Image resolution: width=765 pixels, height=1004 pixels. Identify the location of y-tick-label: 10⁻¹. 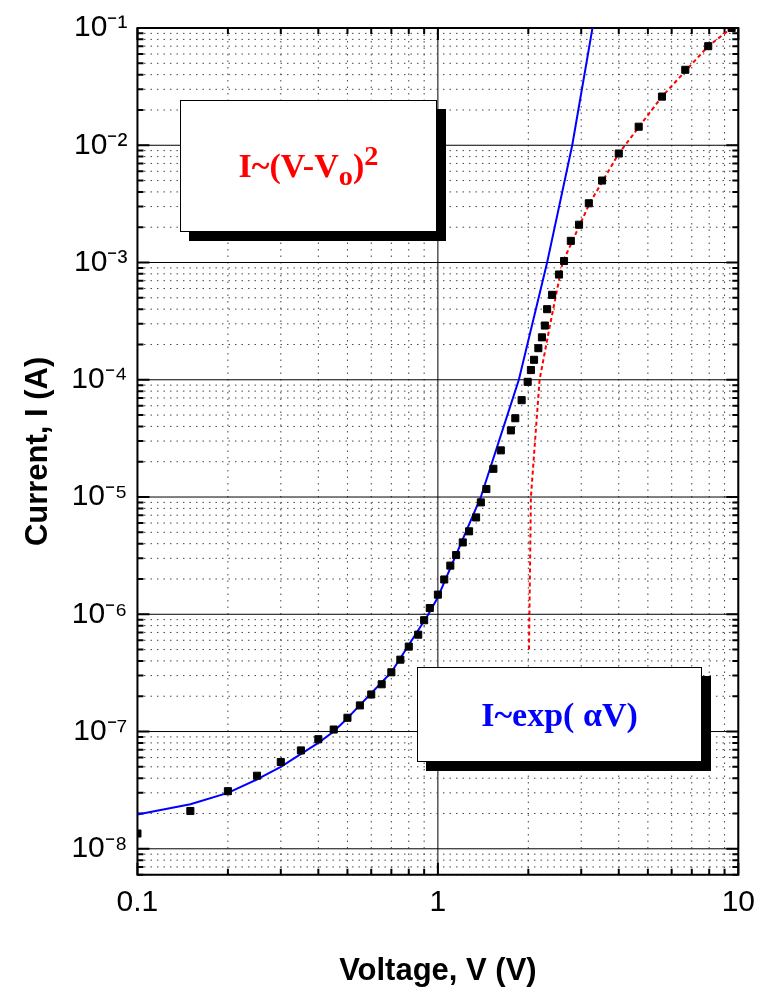
(101, 26).